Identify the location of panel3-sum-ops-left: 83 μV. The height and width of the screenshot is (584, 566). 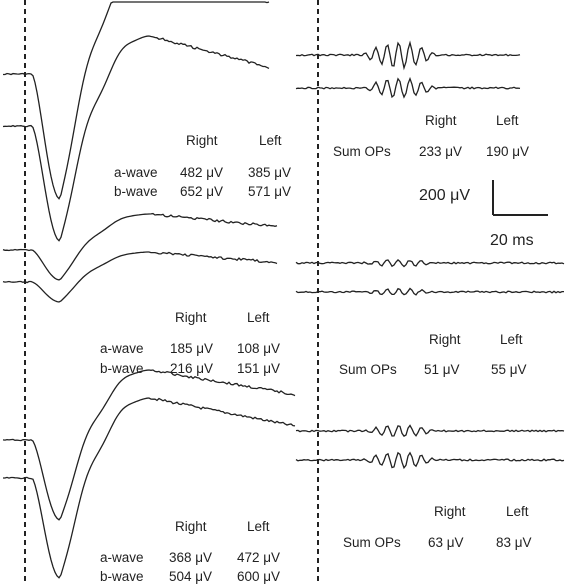
(514, 543).